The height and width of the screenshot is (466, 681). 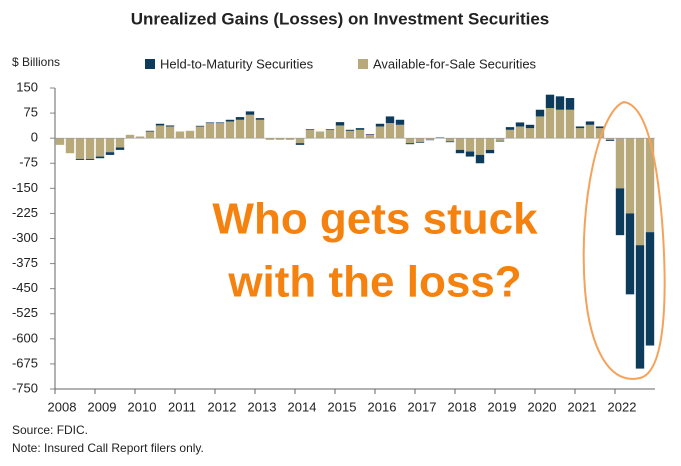 I want to click on y-tick-label: -450, so click(x=25, y=287).